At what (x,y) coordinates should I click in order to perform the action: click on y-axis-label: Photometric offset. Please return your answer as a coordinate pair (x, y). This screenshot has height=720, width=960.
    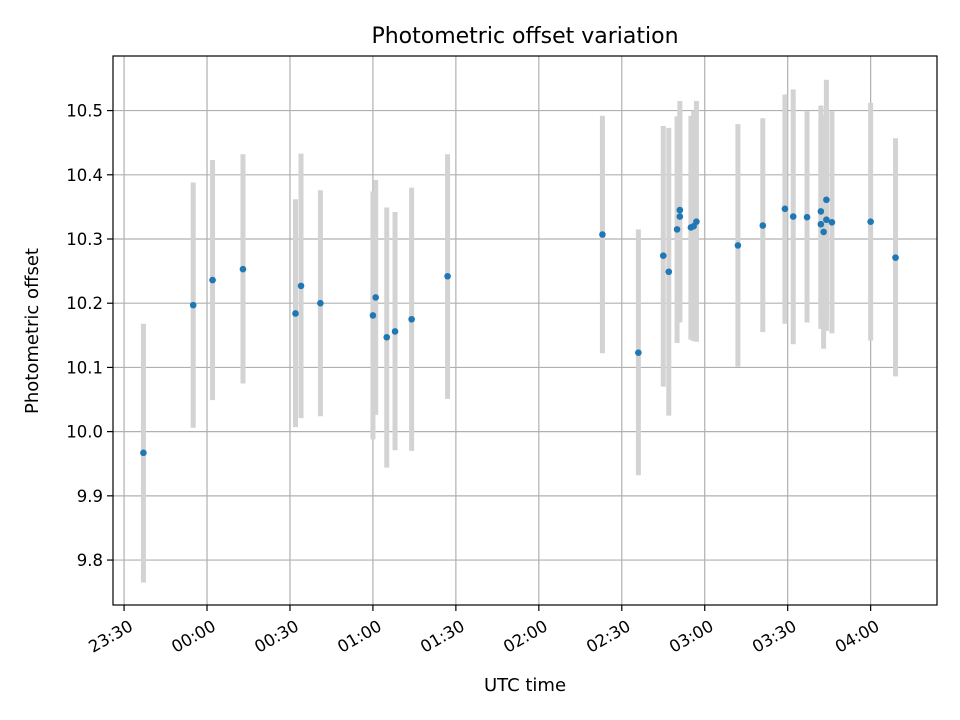
    Looking at the image, I should click on (32, 331).